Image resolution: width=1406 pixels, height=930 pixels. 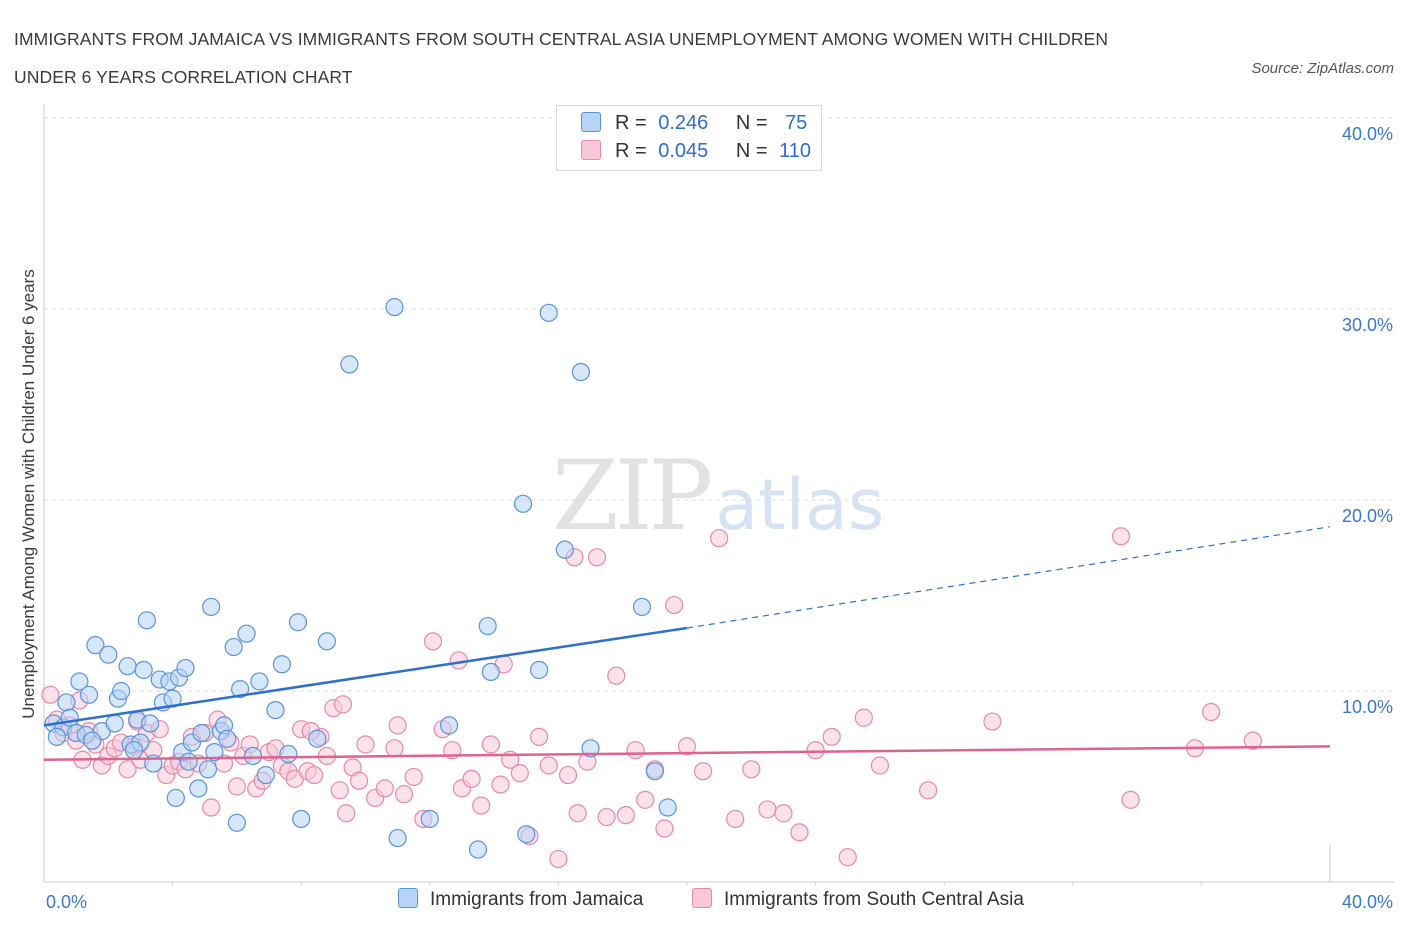 What do you see at coordinates (751, 151) in the screenshot?
I see `legend-n-label-2: N =` at bounding box center [751, 151].